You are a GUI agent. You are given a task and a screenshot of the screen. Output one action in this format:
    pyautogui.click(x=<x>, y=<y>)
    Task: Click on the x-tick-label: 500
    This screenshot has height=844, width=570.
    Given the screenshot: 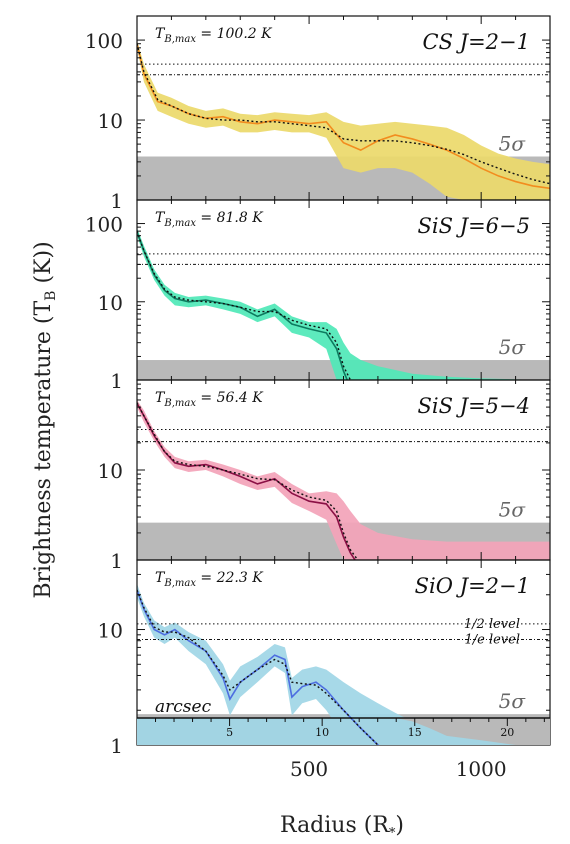 What is the action you would take?
    pyautogui.click(x=309, y=769)
    